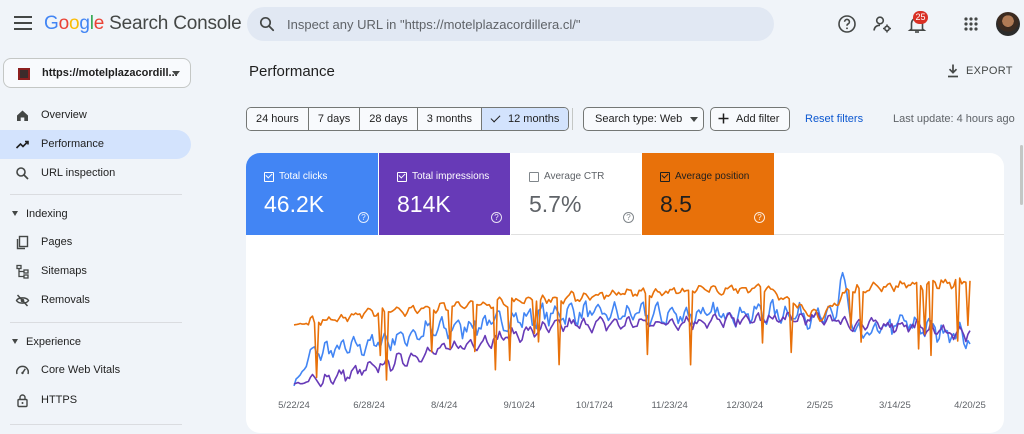 This screenshot has width=1024, height=434. I want to click on trending-up-icon, so click(22, 144).